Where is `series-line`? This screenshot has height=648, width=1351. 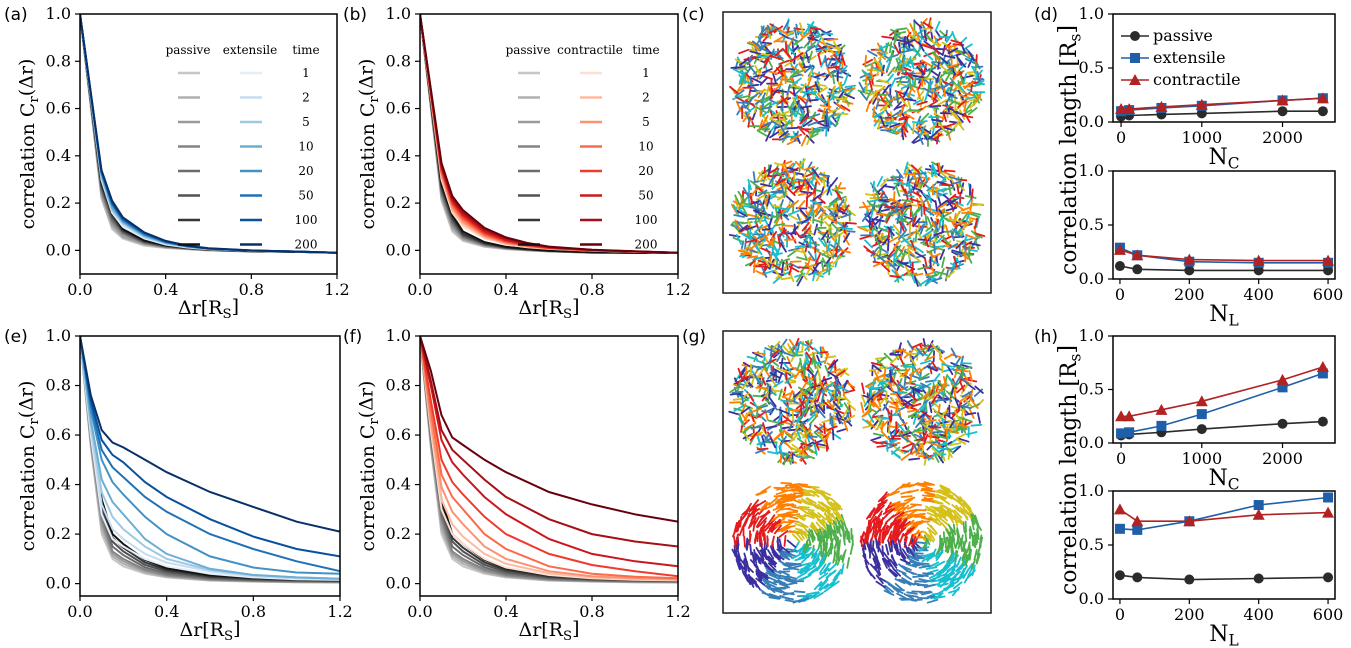
series-line is located at coordinates (549, 429).